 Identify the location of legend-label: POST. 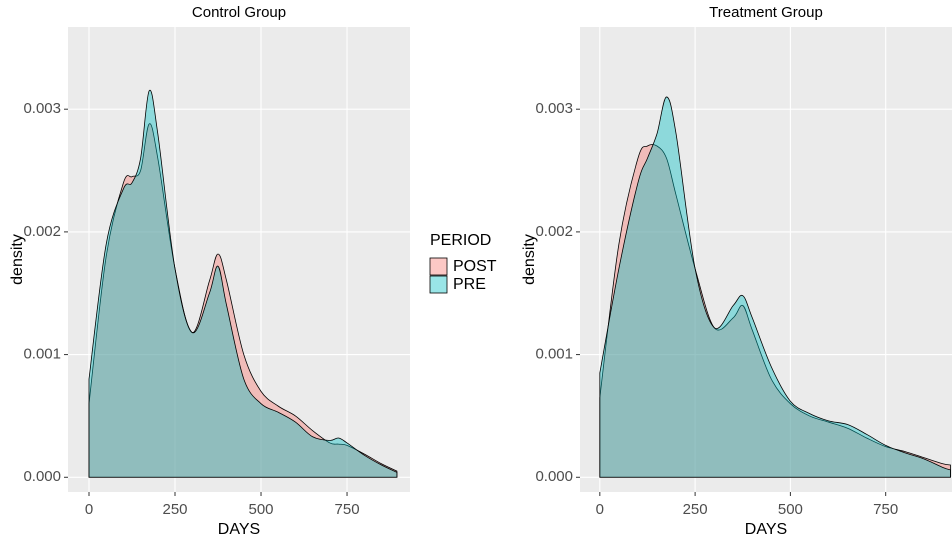
(475, 266).